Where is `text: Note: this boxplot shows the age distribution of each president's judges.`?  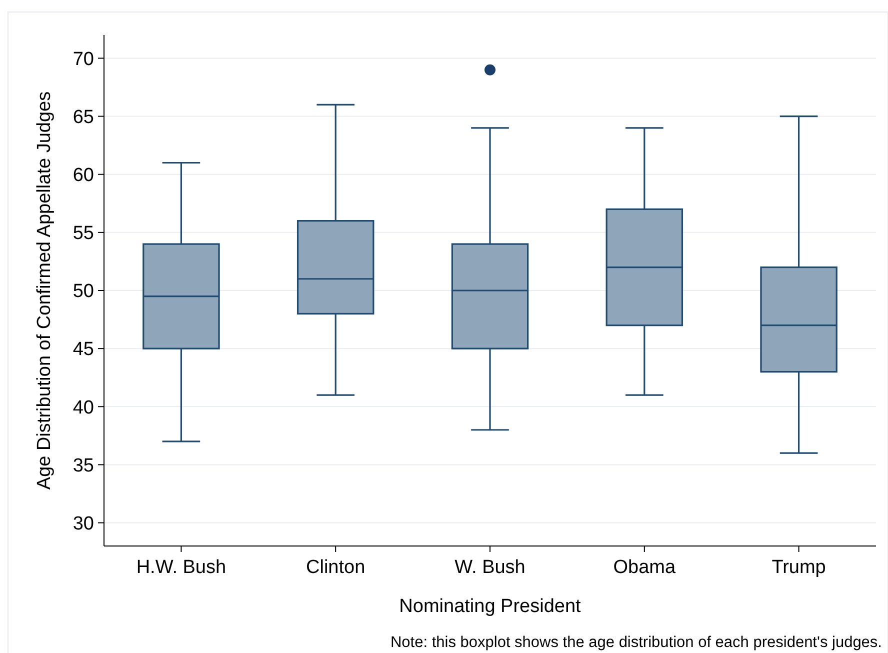 text: Note: this boxplot shows the age distribution of each president's judges. is located at coordinates (636, 642).